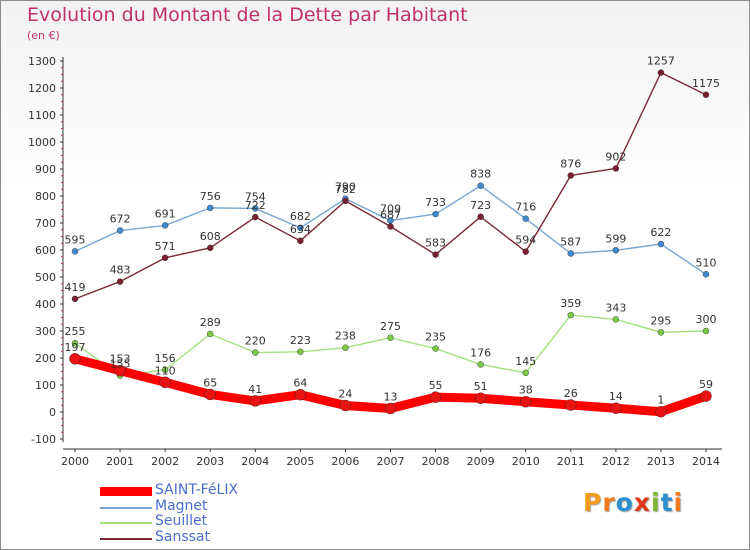 The image size is (750, 550). I want to click on data-label: 571, so click(165, 246).